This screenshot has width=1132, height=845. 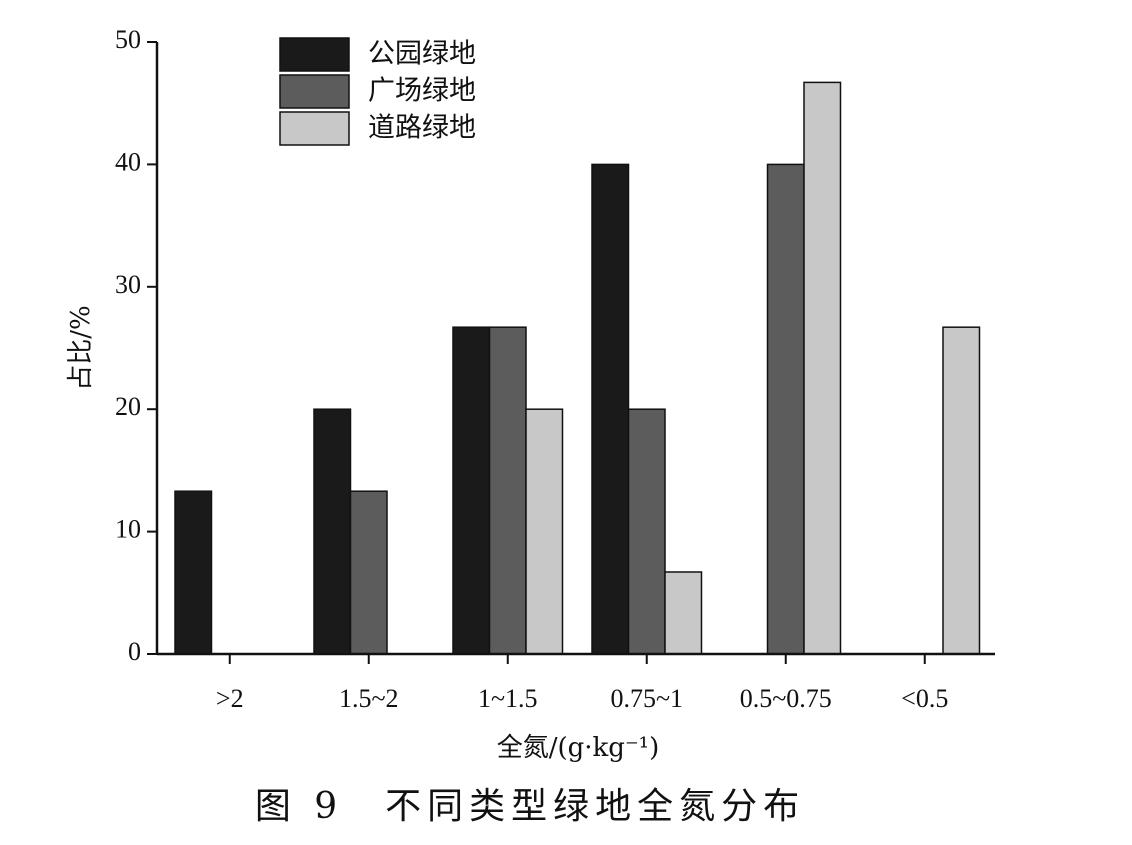 What do you see at coordinates (134, 651) in the screenshot?
I see `y-tick-label: 0` at bounding box center [134, 651].